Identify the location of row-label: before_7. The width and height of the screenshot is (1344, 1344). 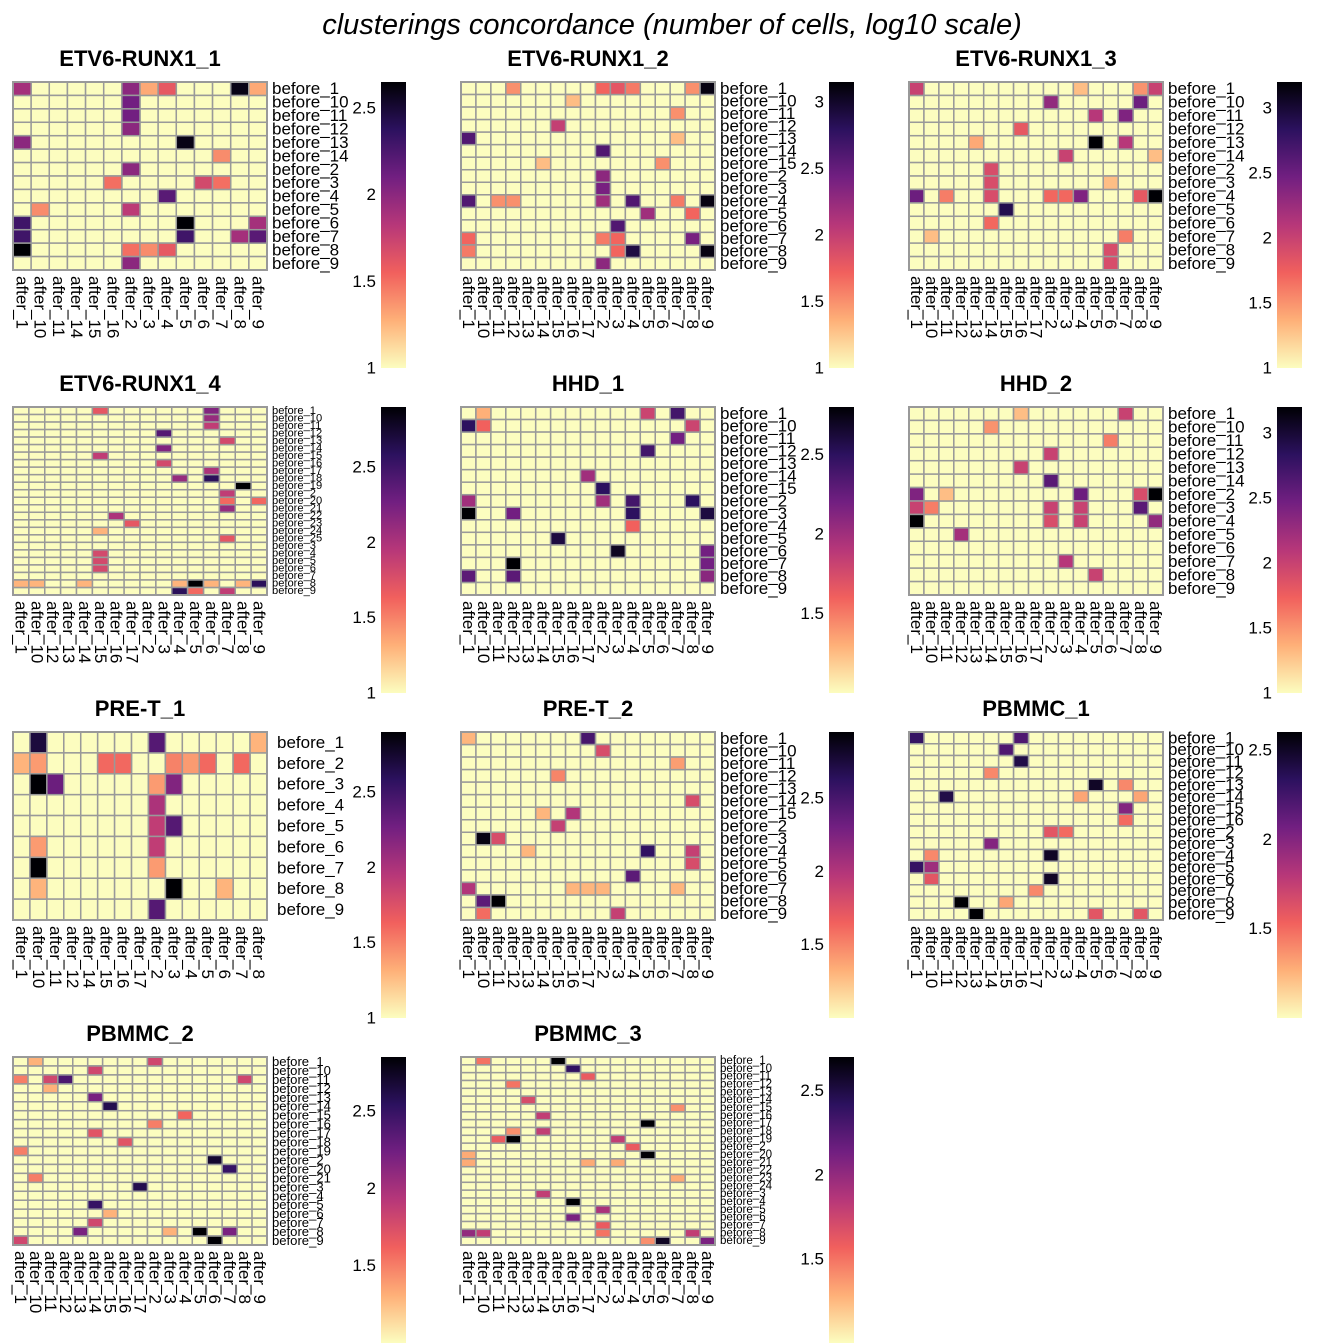
(310, 867).